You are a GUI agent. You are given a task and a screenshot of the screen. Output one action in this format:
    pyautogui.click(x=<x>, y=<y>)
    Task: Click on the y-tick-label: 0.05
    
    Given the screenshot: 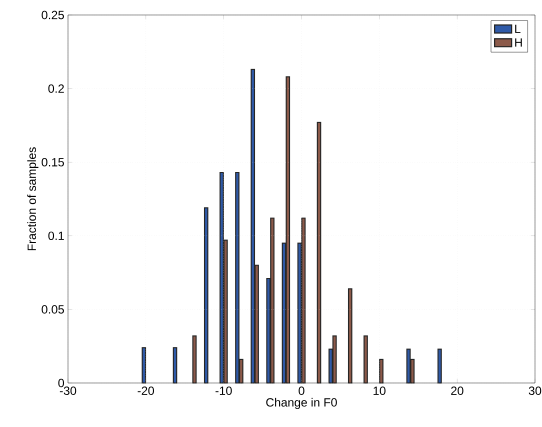 What is the action you would take?
    pyautogui.click(x=53, y=309)
    